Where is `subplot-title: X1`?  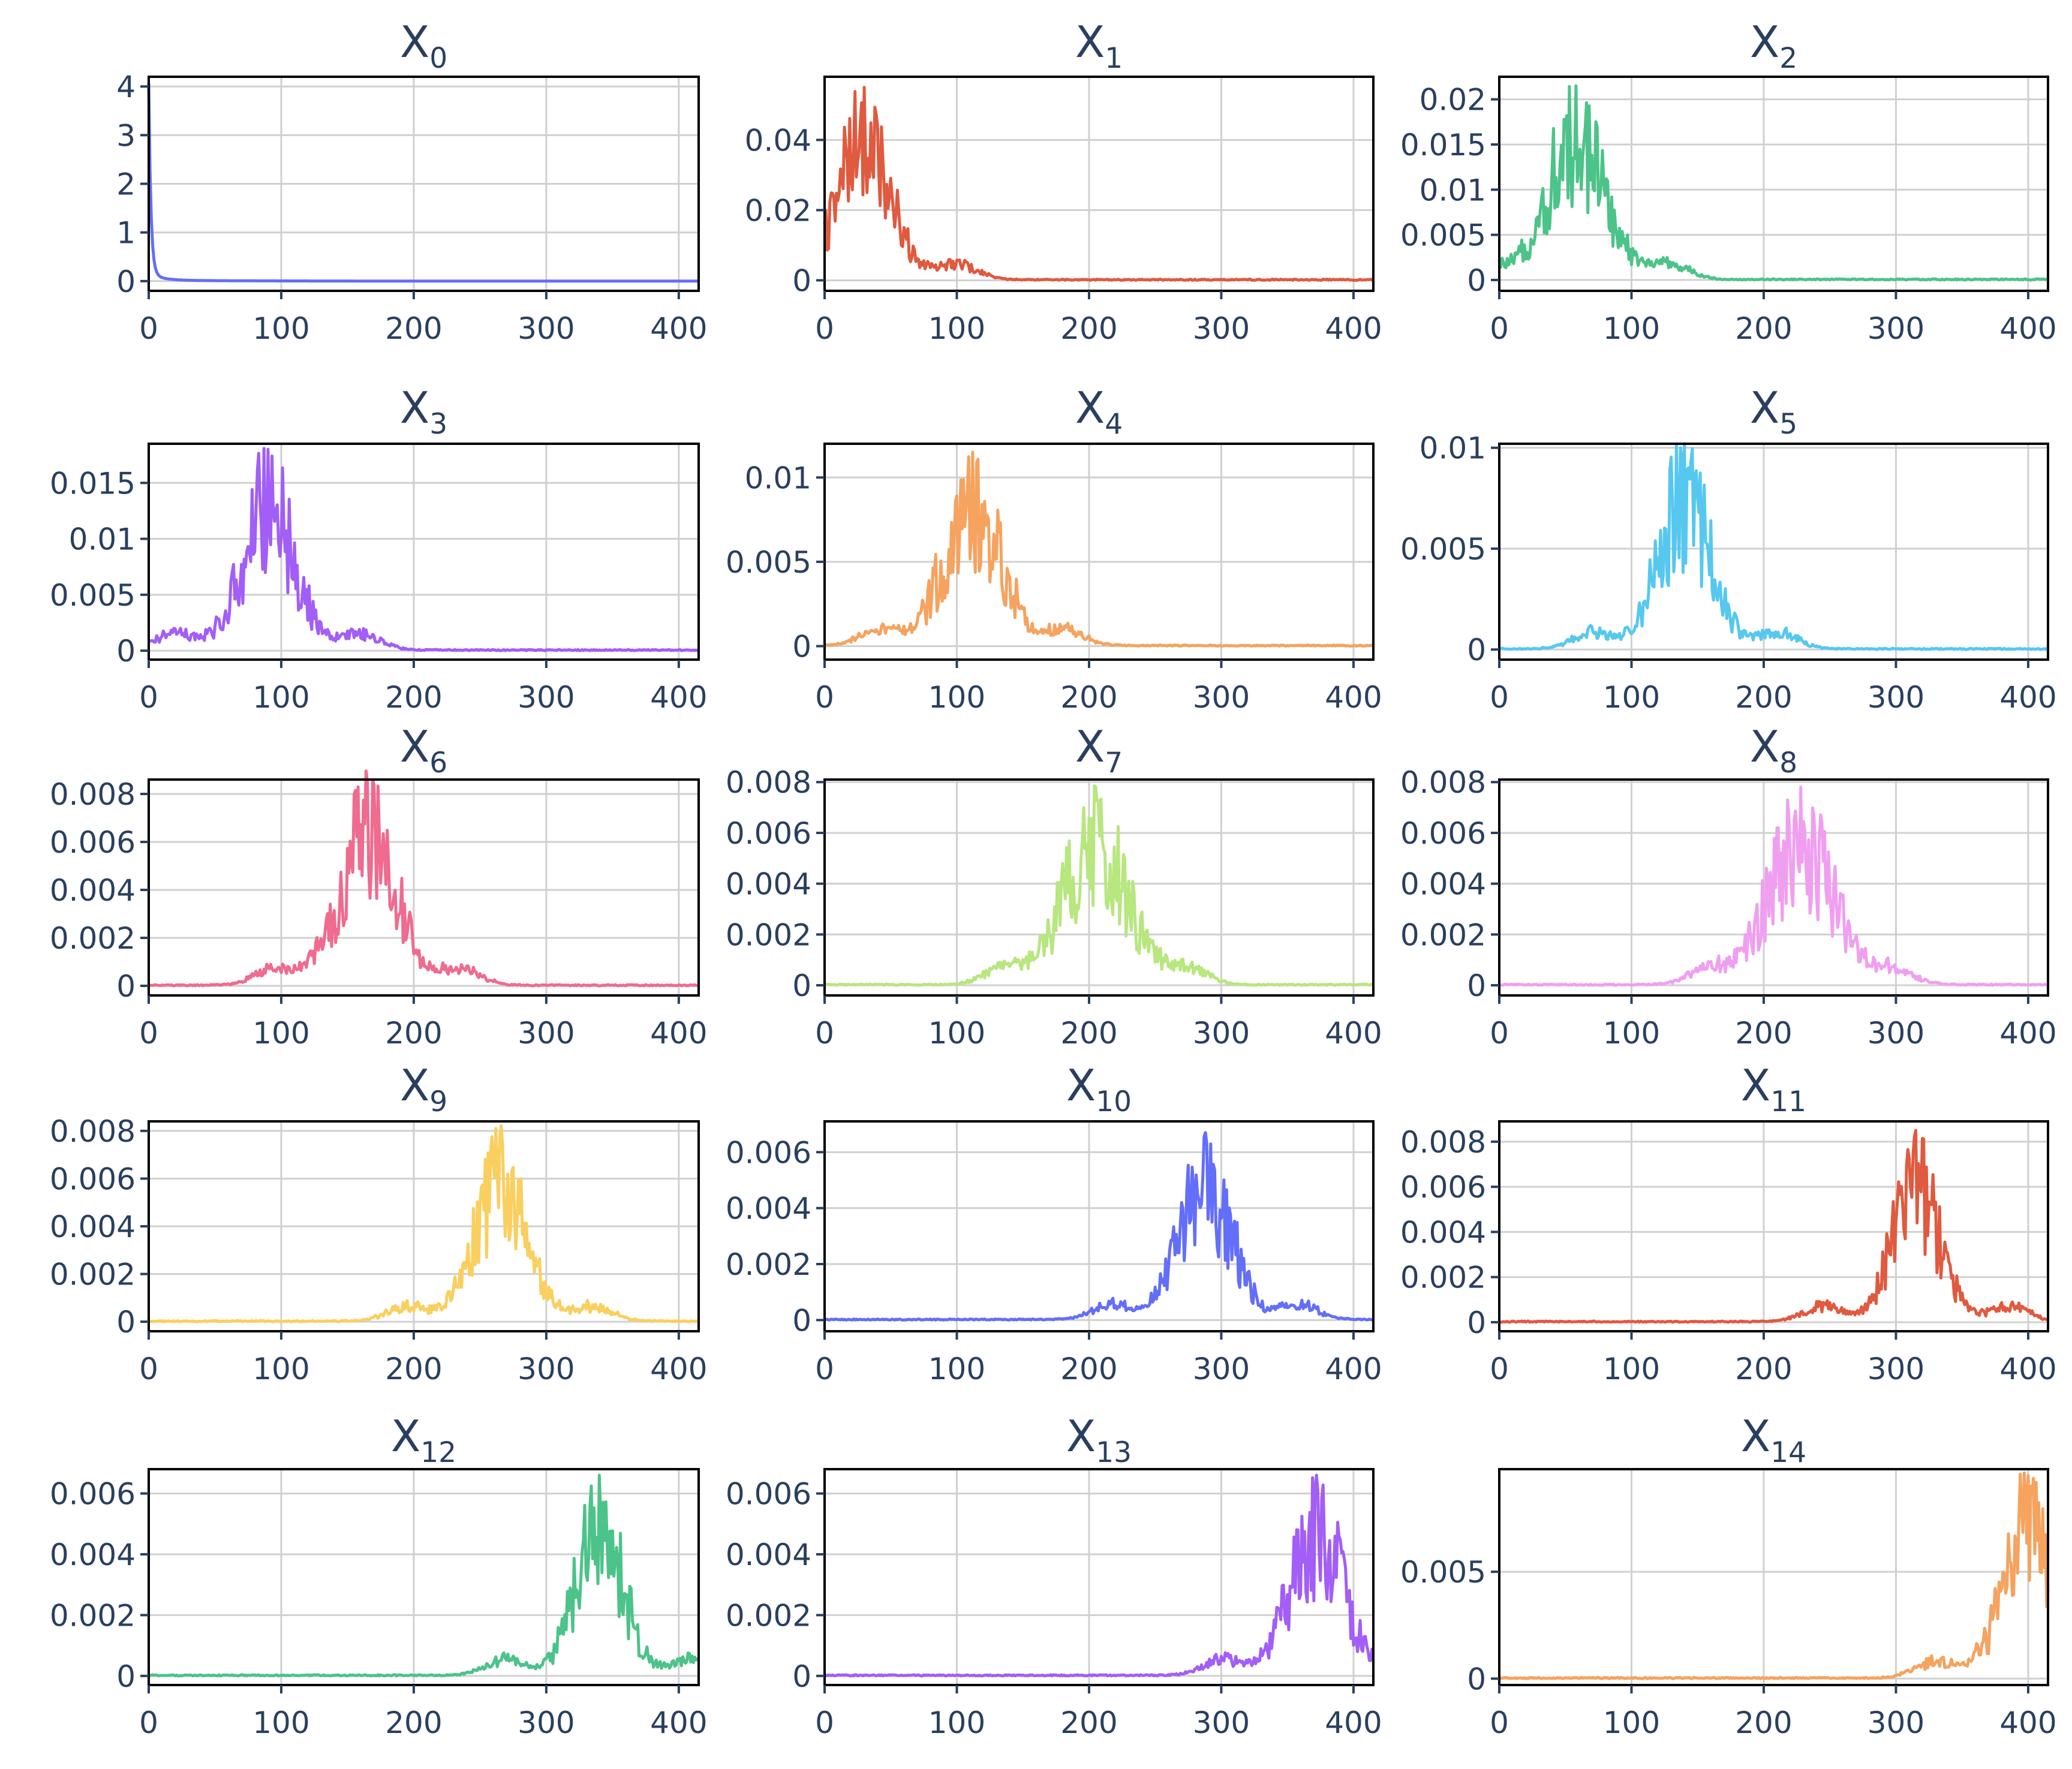 subplot-title: X1 is located at coordinates (1099, 46).